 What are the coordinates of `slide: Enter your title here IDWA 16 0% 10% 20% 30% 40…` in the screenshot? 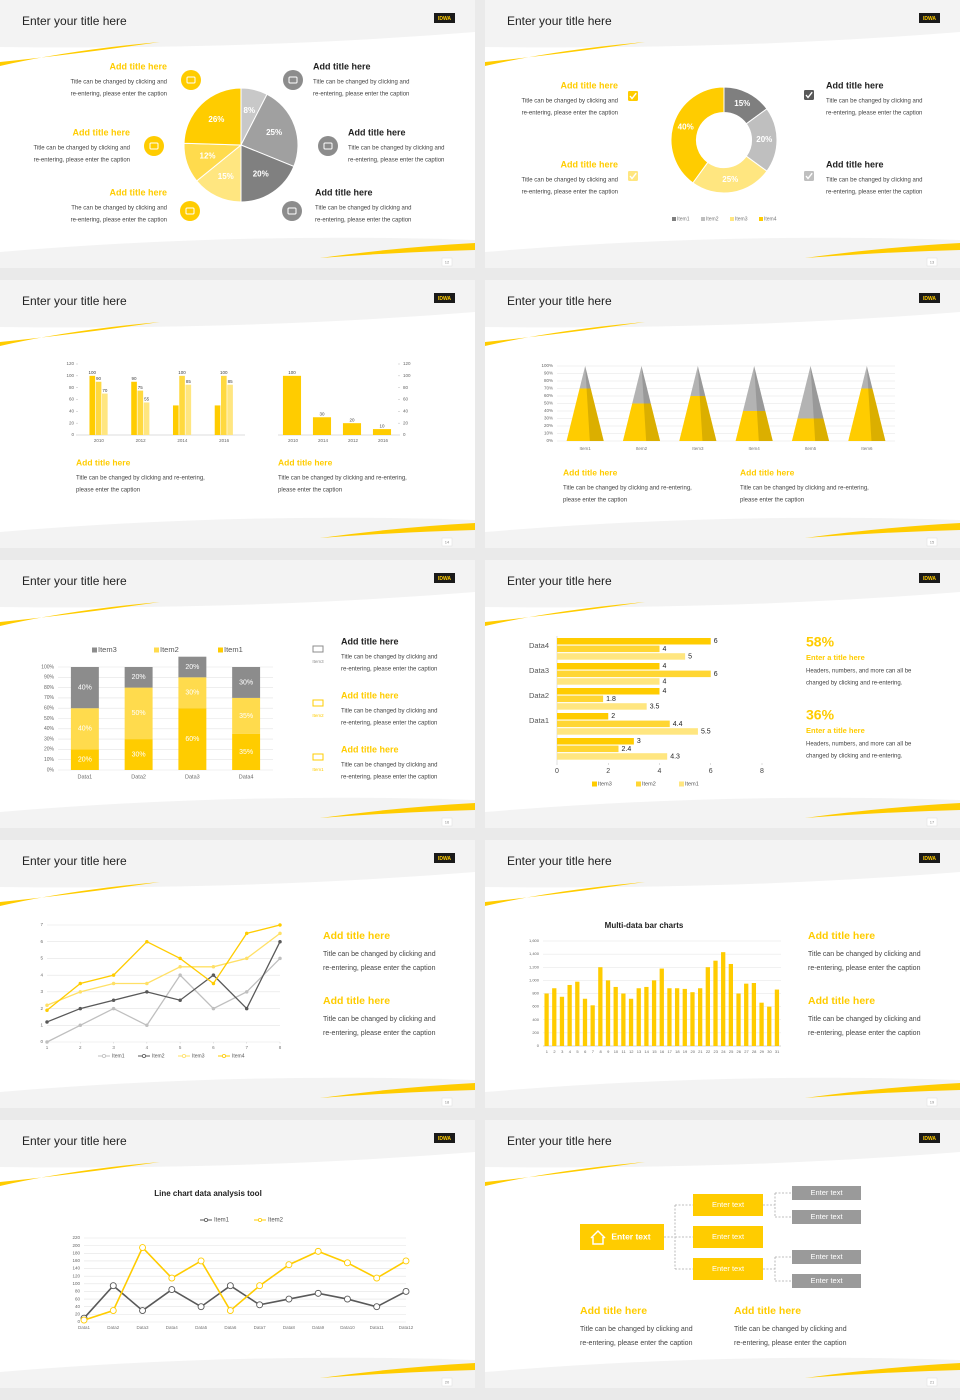 It's located at (237, 694).